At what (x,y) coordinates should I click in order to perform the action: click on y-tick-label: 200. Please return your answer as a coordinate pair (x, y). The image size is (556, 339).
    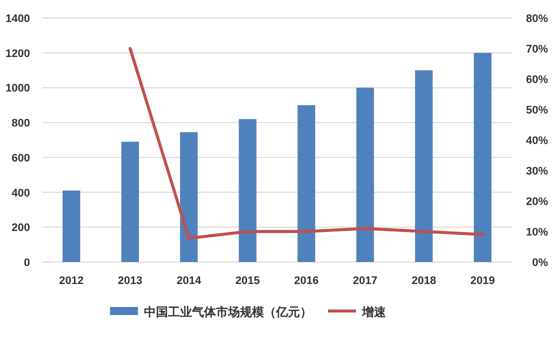
    Looking at the image, I should click on (21, 228).